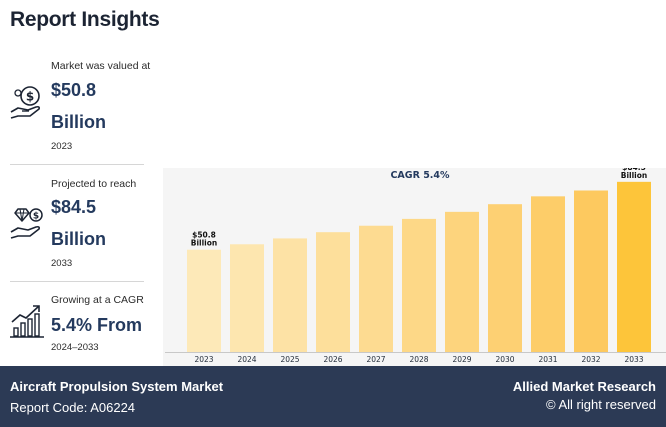 The height and width of the screenshot is (427, 666). I want to click on data-label: $50.8, so click(204, 235).